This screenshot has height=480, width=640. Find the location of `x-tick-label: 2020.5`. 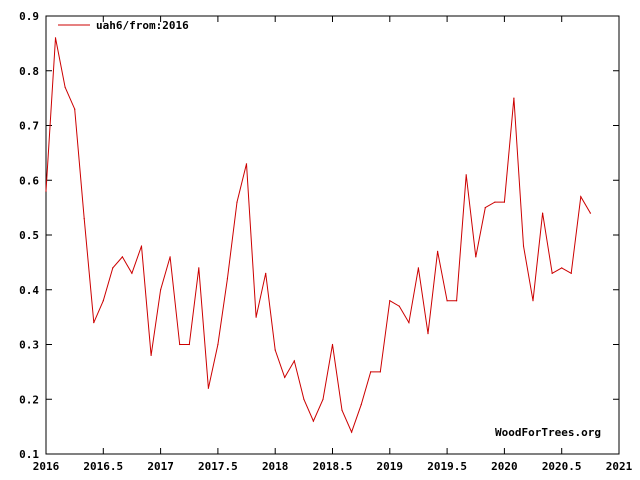

x-tick-label: 2020.5 is located at coordinates (562, 466).